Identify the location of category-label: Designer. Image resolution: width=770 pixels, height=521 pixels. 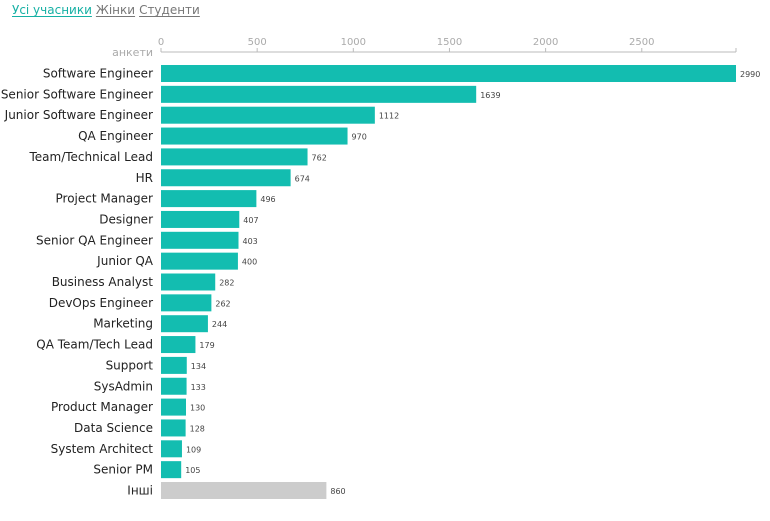
(126, 219).